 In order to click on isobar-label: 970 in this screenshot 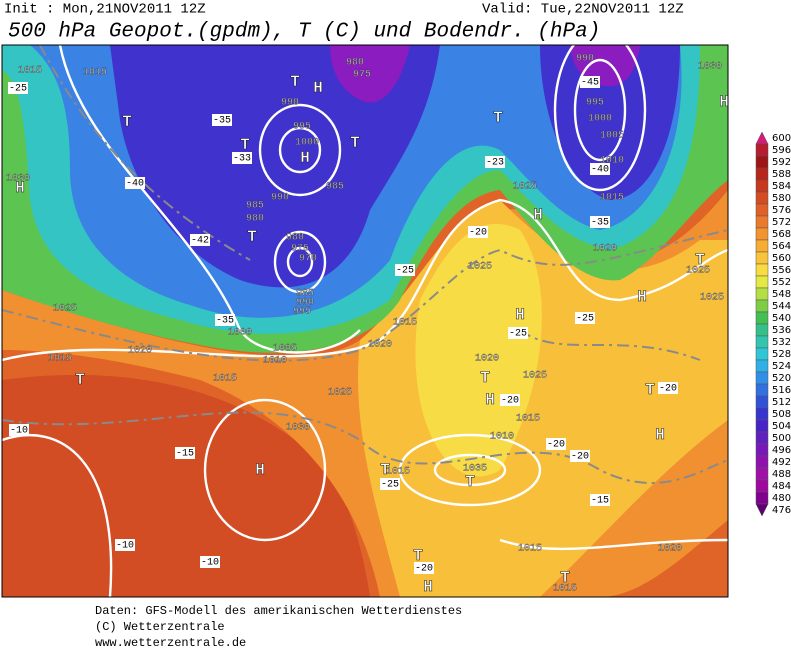, I will do `click(308, 259)`.